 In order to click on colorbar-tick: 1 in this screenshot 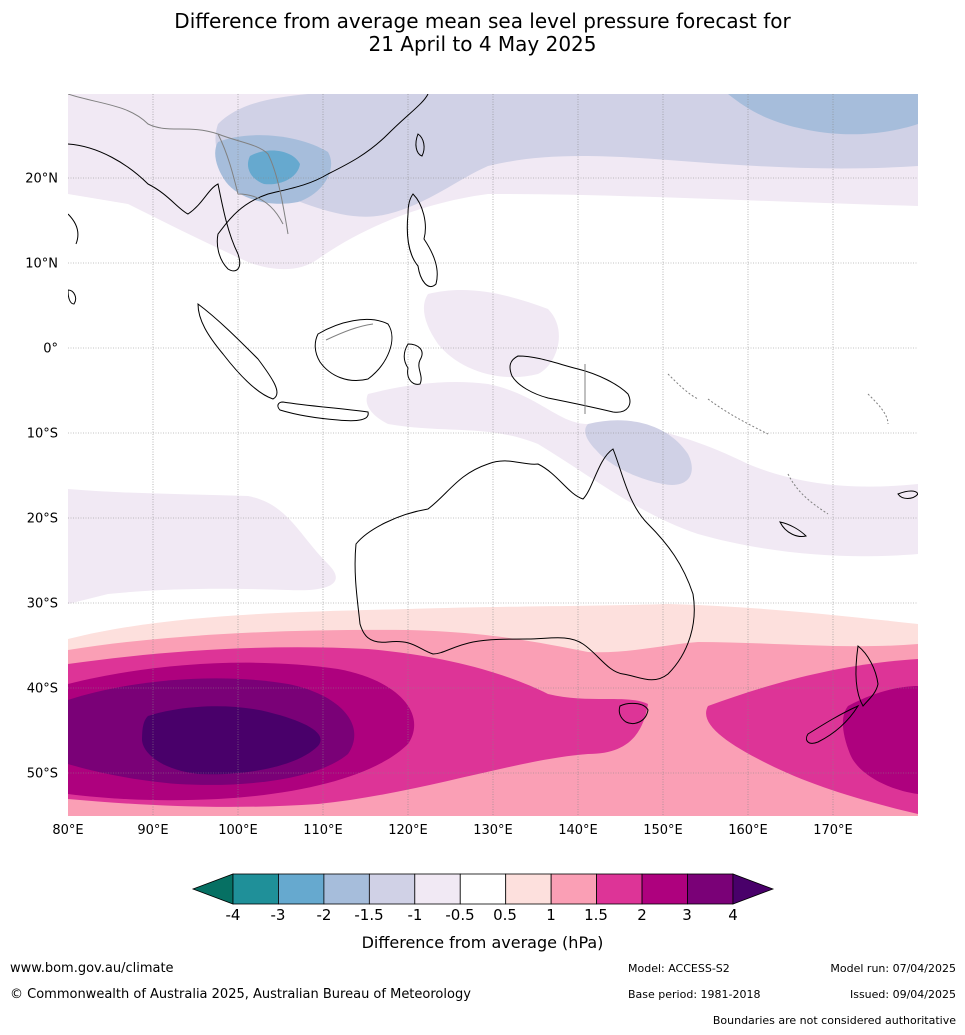, I will do `click(551, 915)`.